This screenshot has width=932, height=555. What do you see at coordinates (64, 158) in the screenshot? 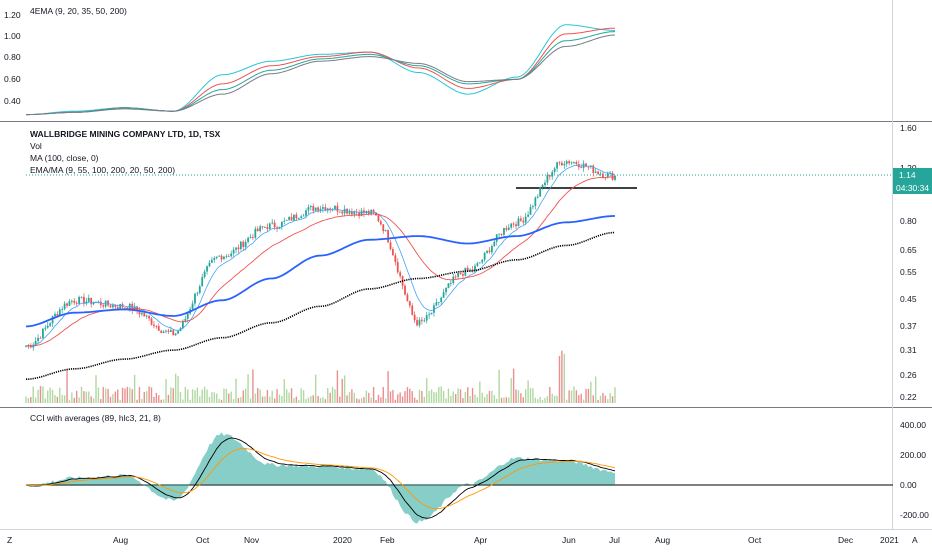
I see `price-legend-ma: MA (100, close, 0)` at bounding box center [64, 158].